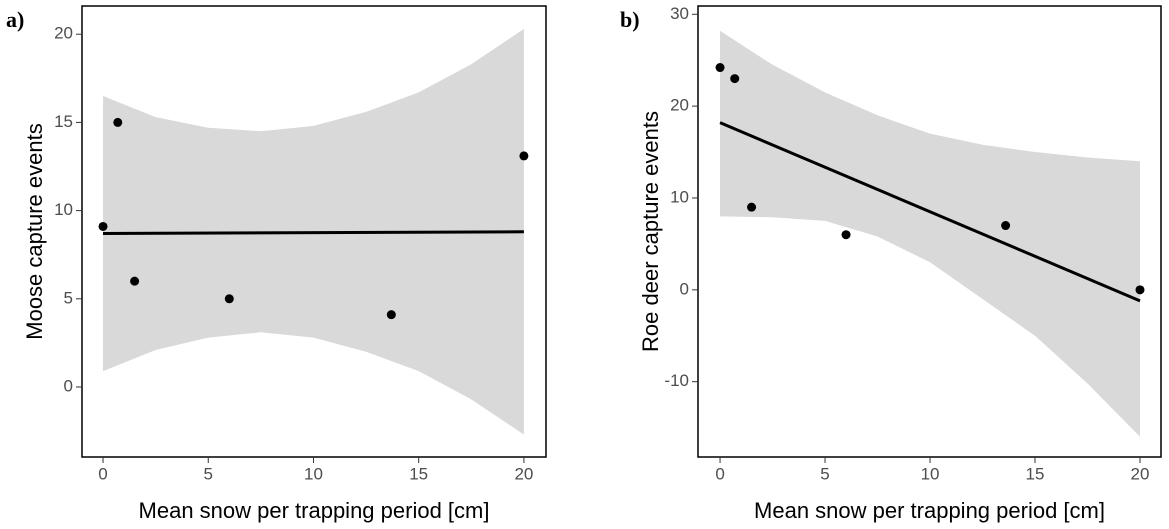 The image size is (1169, 529). Describe the element at coordinates (68, 297) in the screenshot. I see `y-tick-label: 5` at that location.